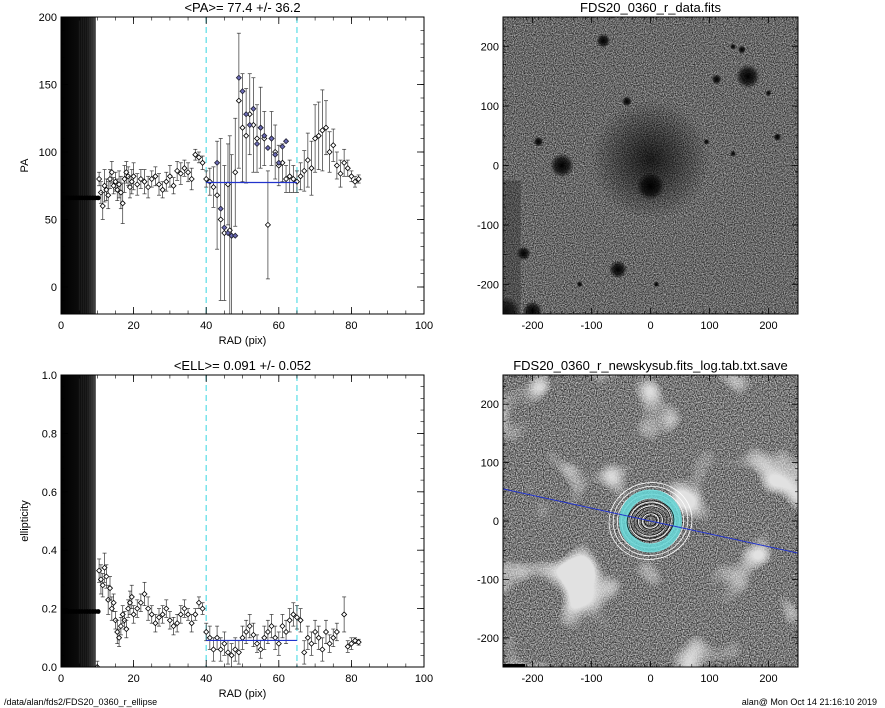 This screenshot has width=885, height=708. I want to click on x-tick-label: -200, so click(532, 326).